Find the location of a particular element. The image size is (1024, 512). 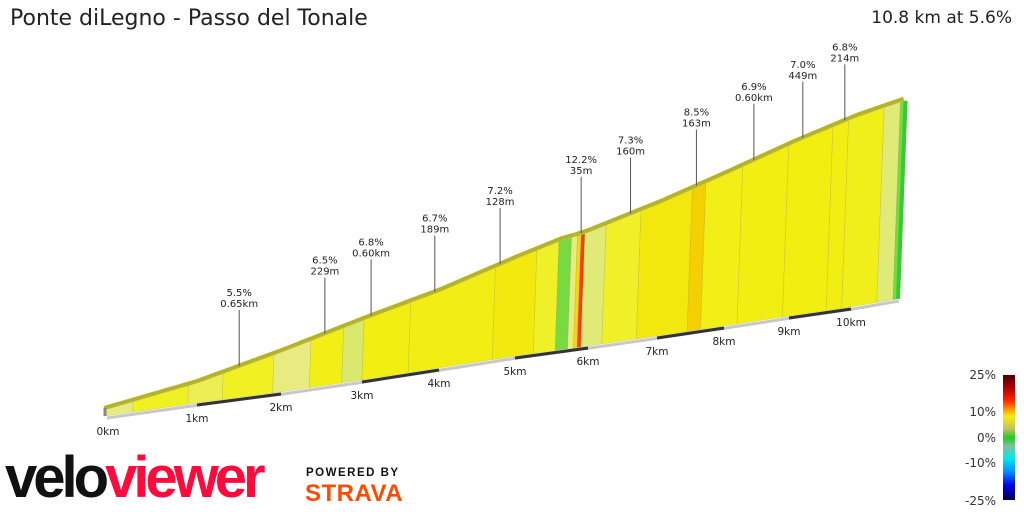

gradient-legend-bar is located at coordinates (1009, 437).